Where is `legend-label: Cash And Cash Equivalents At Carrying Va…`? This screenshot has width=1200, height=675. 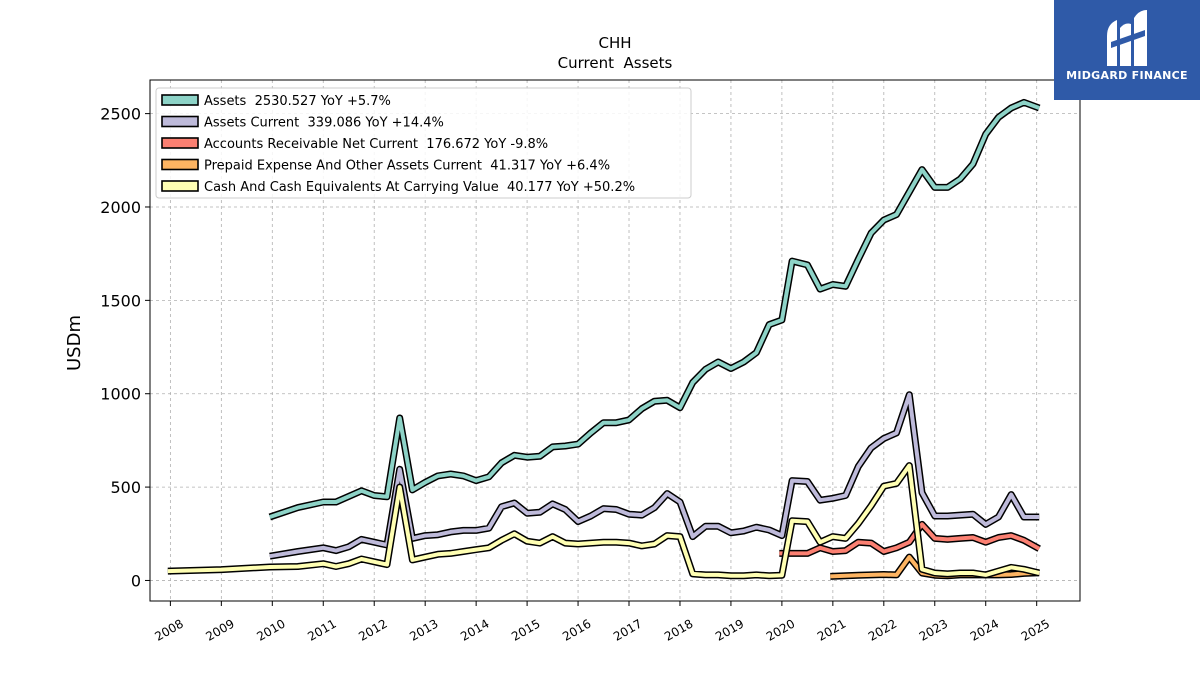 legend-label: Cash And Cash Equivalents At Carrying Va… is located at coordinates (419, 187).